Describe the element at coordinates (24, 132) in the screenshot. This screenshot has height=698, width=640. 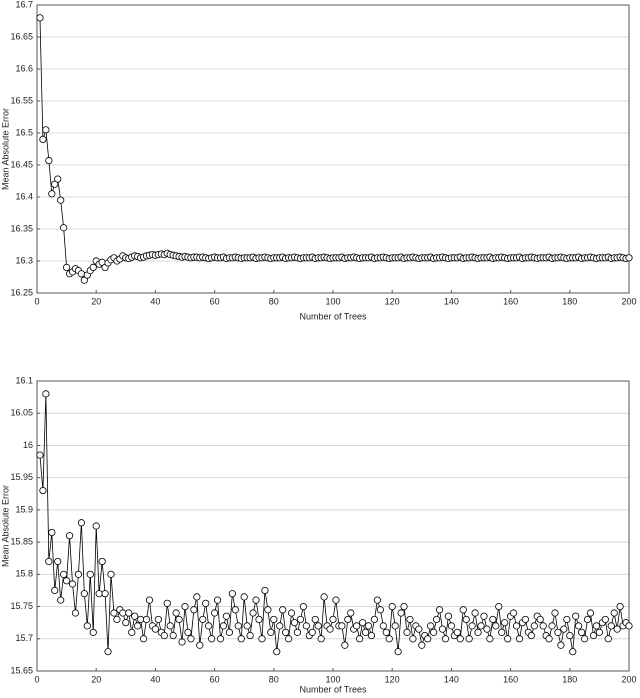
I see `y-tick-label: 16.5` at that location.